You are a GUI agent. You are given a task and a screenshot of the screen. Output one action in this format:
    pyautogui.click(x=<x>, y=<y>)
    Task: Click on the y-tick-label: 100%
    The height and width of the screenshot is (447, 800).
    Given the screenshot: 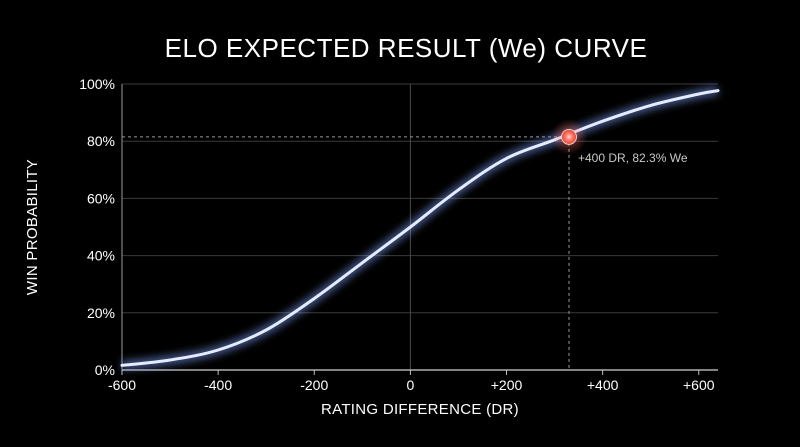 What is the action you would take?
    pyautogui.click(x=97, y=84)
    